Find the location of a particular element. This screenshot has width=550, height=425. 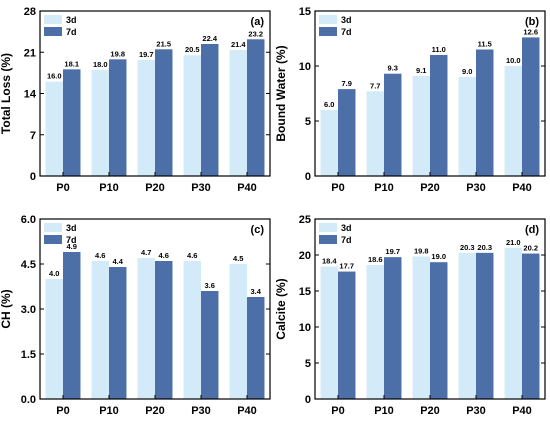

data-label-3d-P10: 7.7 is located at coordinates (375, 85).